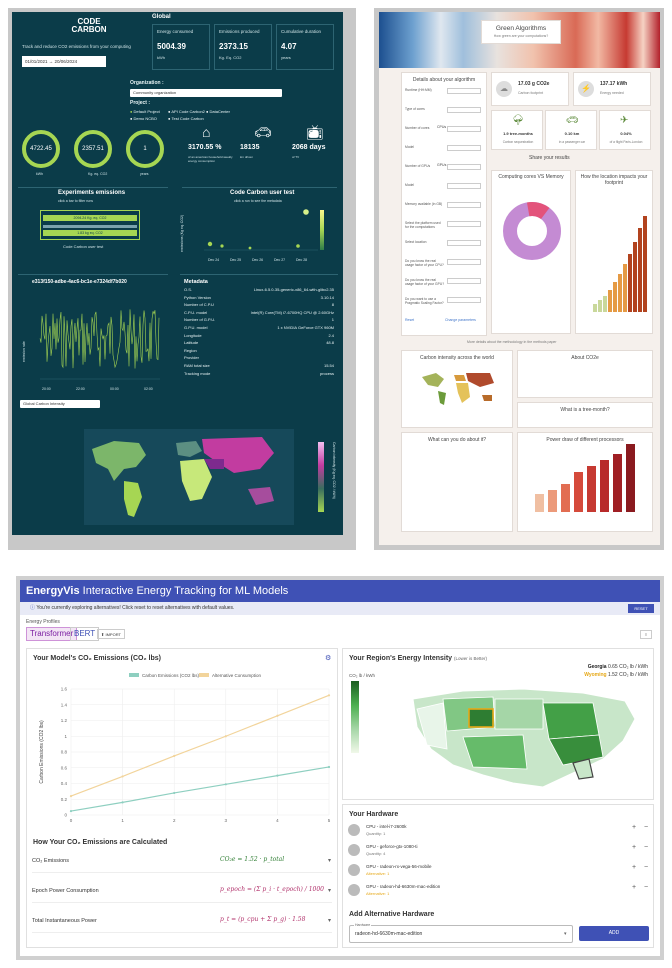  I want to click on run-emission-timeseries, so click(100, 340).